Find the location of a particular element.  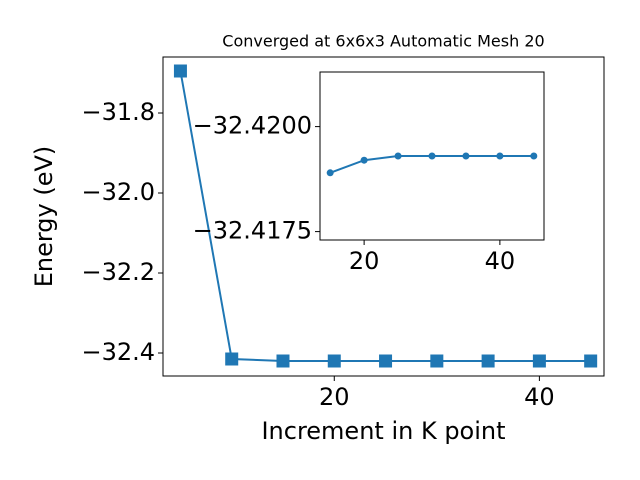

y-tick-label: −32.4200 is located at coordinates (252, 126).